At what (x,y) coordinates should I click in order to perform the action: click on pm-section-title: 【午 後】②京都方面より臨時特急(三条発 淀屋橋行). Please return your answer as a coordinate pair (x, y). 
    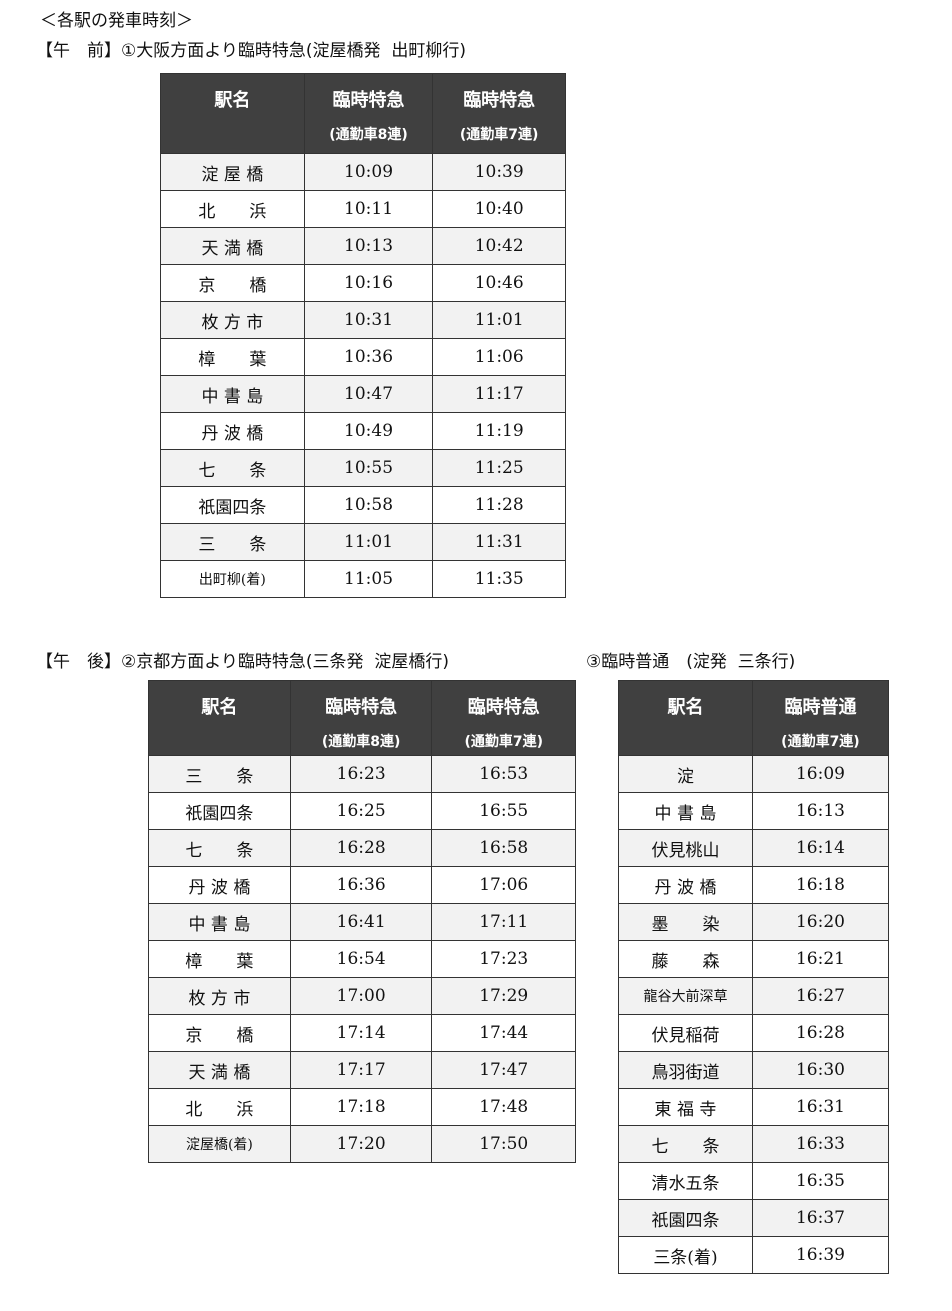
    Looking at the image, I should click on (242, 662).